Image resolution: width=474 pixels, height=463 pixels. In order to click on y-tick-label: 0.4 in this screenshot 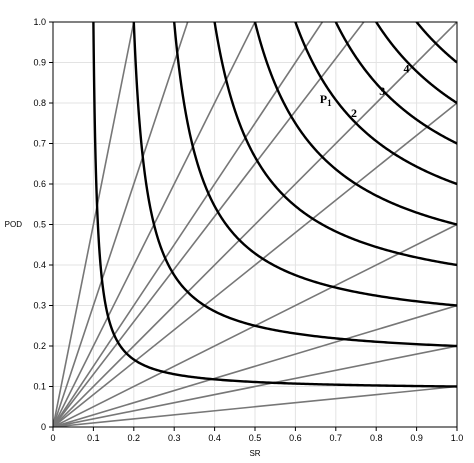, I will do `click(39, 265)`.